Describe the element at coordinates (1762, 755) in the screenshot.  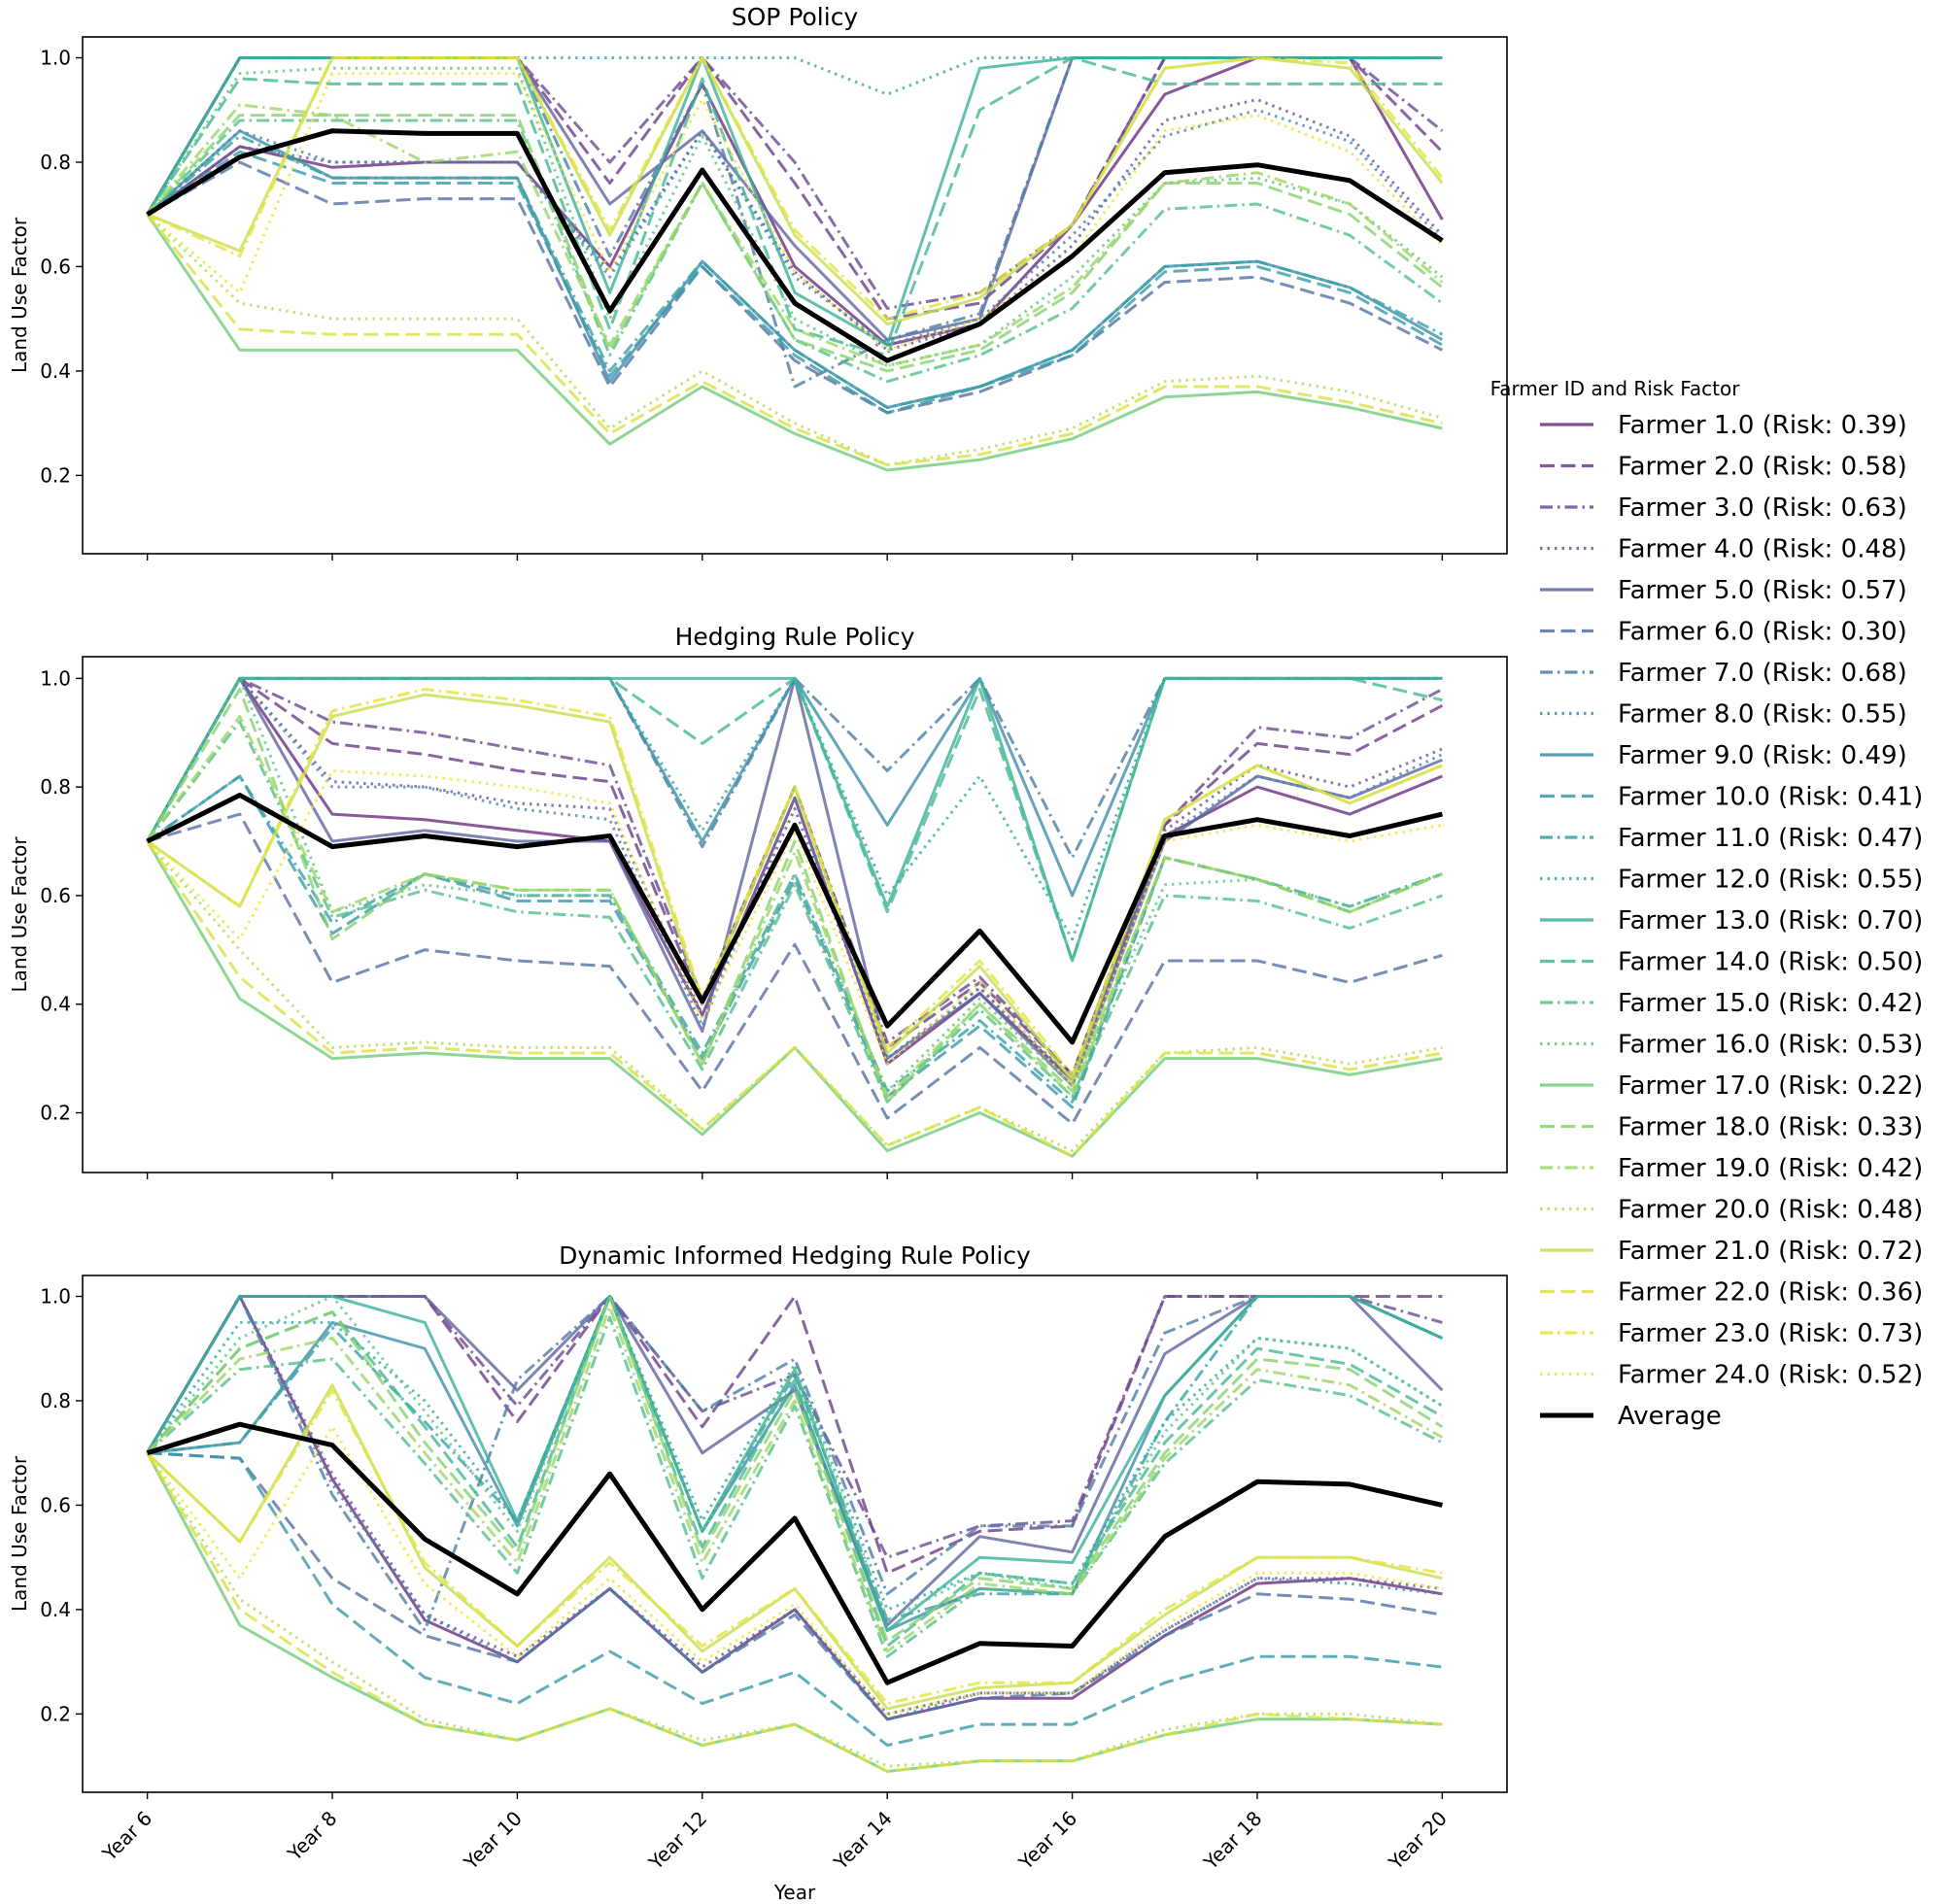
I see `legend-entry-label: Farmer 9.0 (Risk: 0.49)` at that location.